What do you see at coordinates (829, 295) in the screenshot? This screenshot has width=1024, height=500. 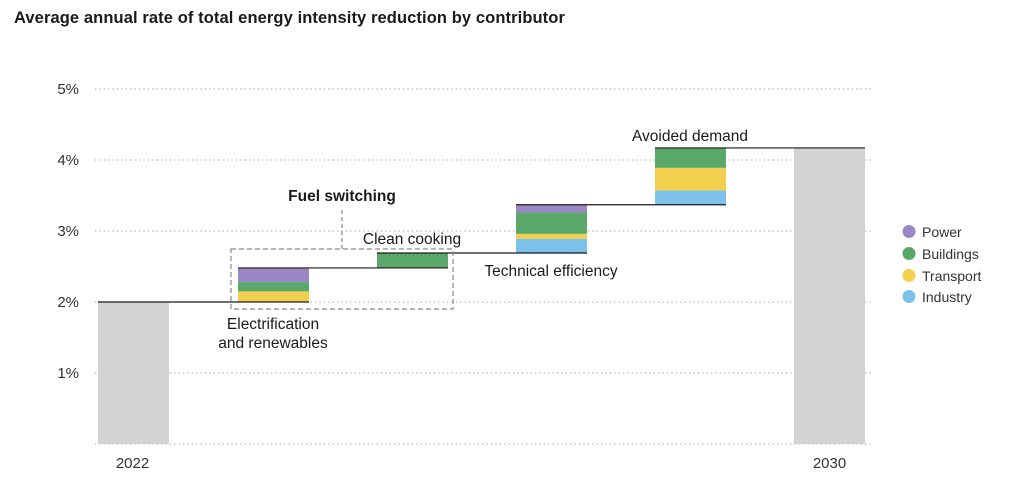 I see `total-bar-2030` at bounding box center [829, 295].